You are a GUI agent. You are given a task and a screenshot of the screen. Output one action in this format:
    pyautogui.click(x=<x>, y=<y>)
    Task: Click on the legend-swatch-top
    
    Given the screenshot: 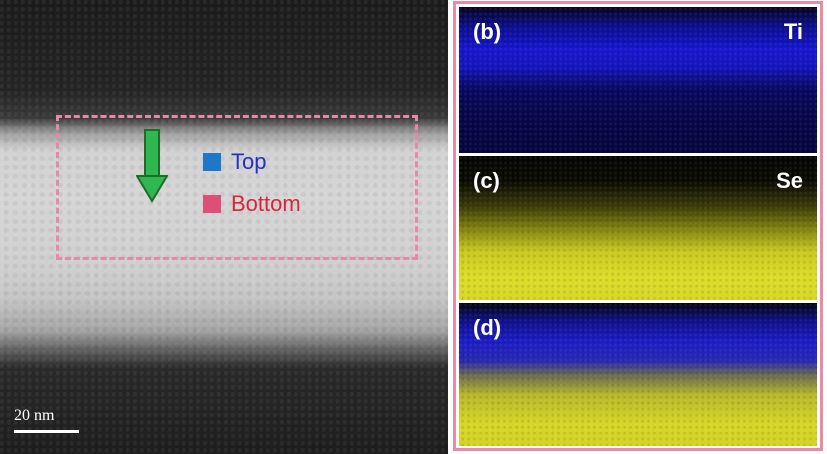 What is the action you would take?
    pyautogui.click(x=212, y=162)
    